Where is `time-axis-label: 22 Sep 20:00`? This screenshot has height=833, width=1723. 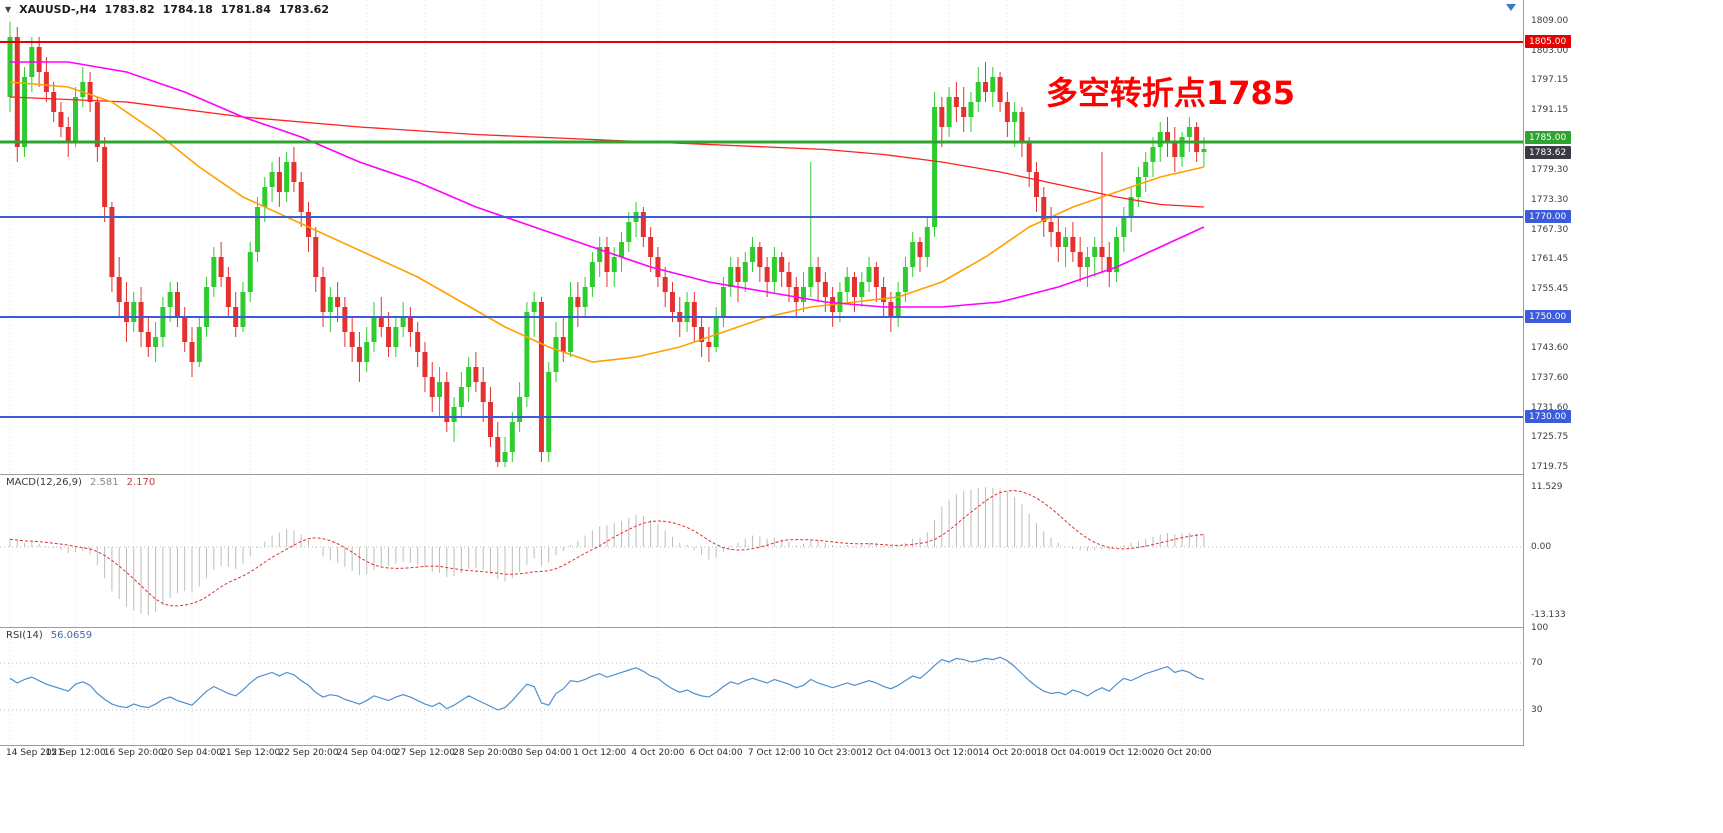 time-axis-label: 22 Sep 20:00 is located at coordinates (308, 753).